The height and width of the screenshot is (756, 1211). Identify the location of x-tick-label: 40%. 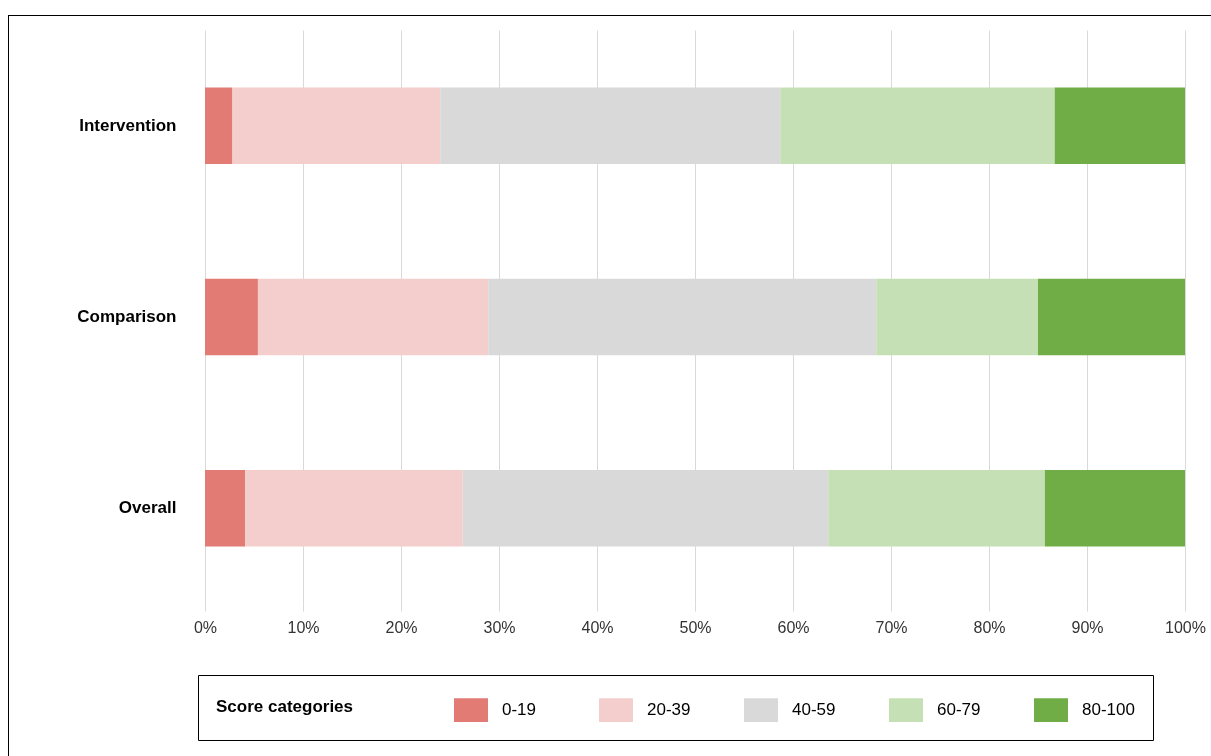
(597, 627).